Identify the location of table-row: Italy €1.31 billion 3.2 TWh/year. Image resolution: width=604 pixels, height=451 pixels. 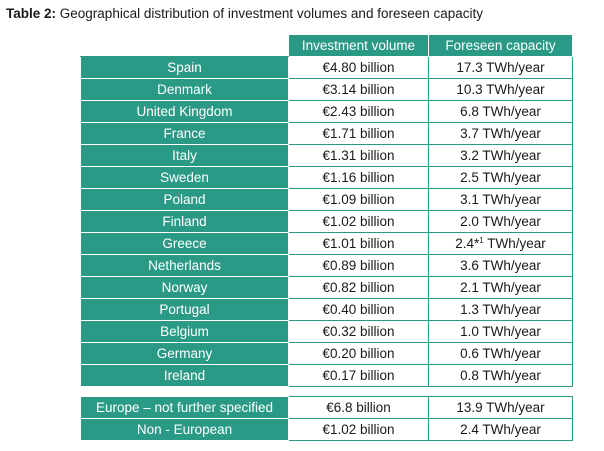
(326, 155).